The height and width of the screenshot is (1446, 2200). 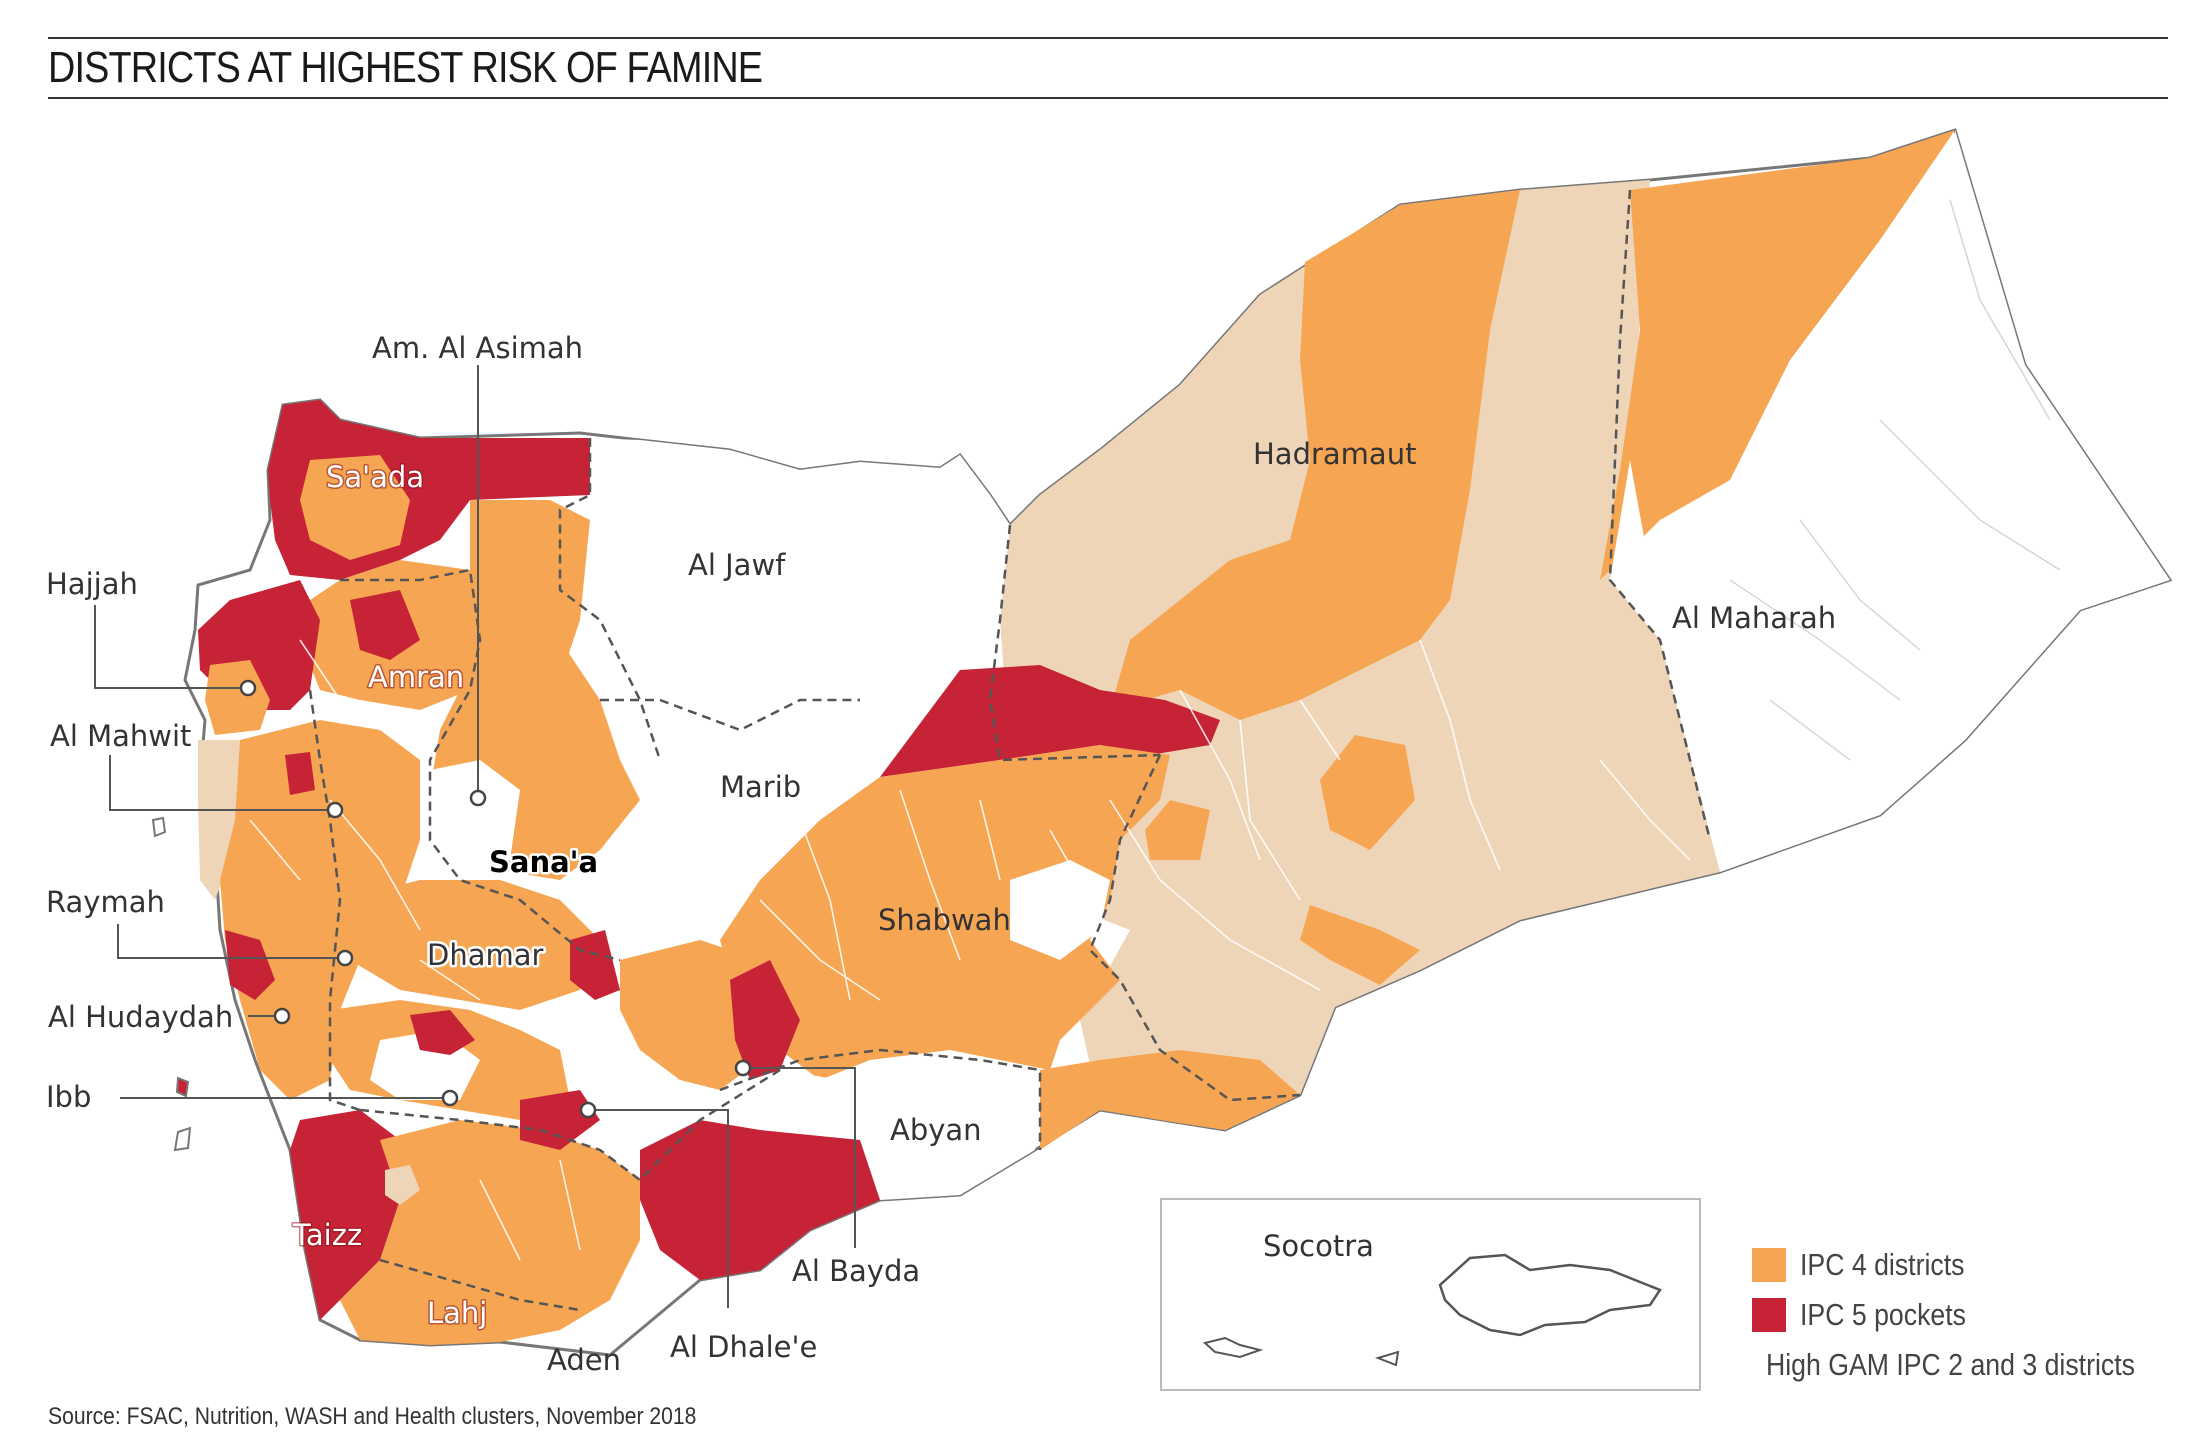 What do you see at coordinates (1360, 945) in the screenshot?
I see `hadramaut-ipc4-pocket3` at bounding box center [1360, 945].